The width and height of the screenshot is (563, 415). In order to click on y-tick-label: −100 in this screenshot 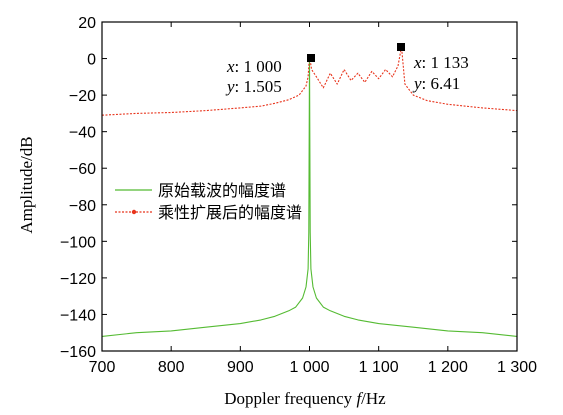, I will do `click(78, 242)`.